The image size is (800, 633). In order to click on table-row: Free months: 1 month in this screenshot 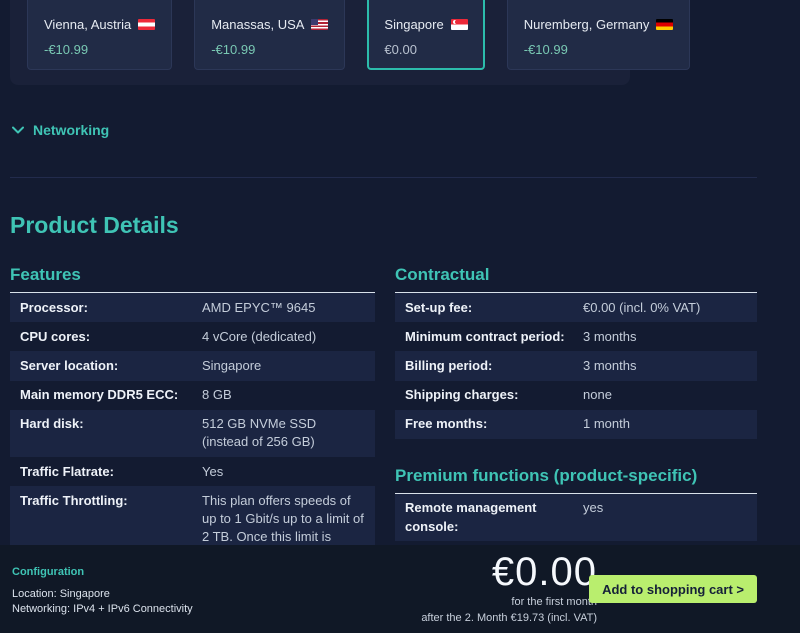, I will do `click(576, 424)`.